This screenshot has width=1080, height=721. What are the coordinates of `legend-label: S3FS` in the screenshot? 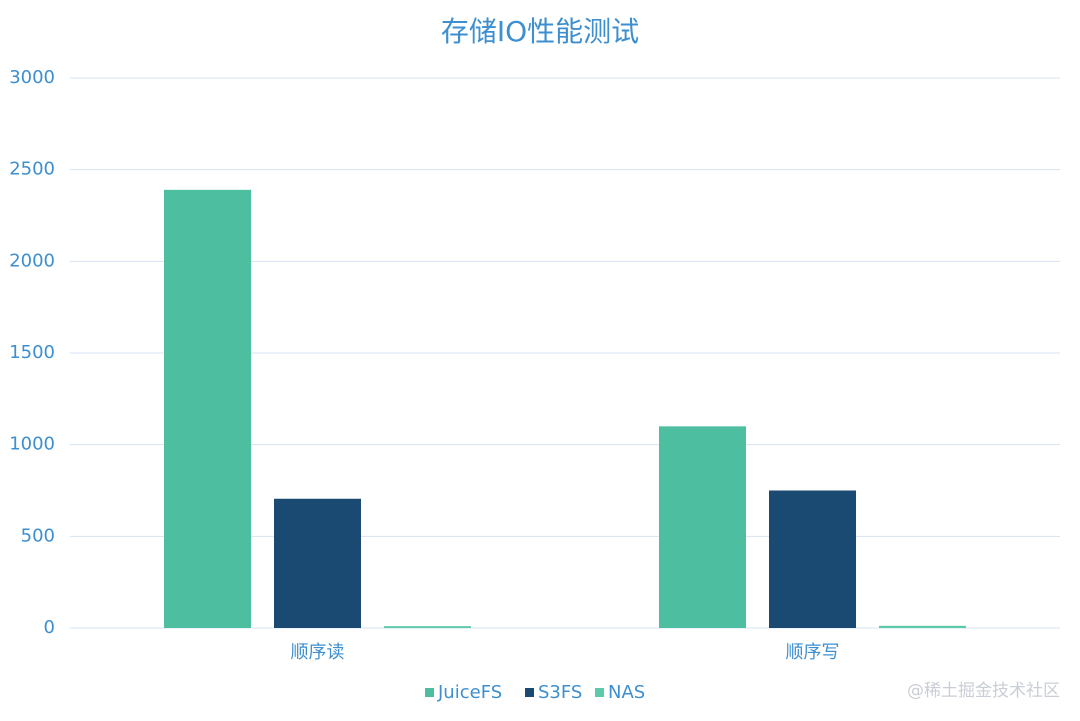 It's located at (560, 692).